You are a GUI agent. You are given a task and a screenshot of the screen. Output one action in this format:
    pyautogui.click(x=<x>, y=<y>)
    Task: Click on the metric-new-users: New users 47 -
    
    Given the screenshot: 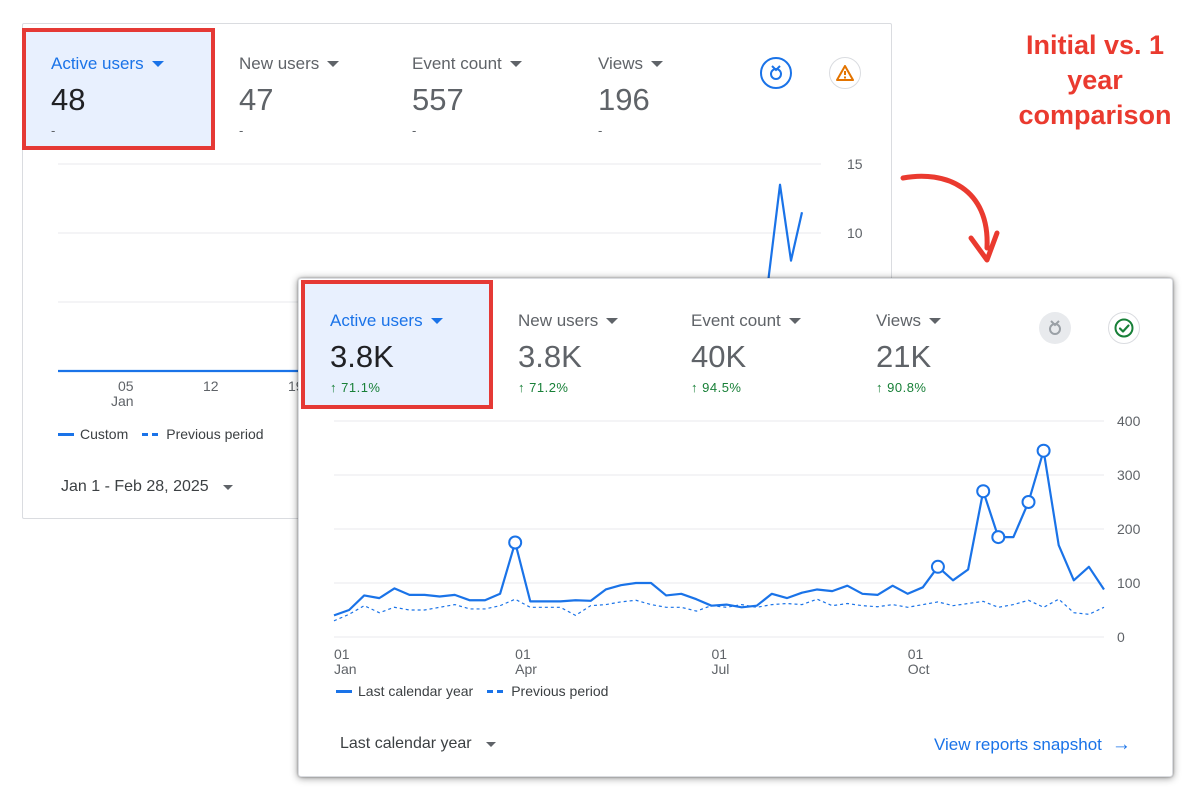 What is the action you would take?
    pyautogui.click(x=289, y=96)
    